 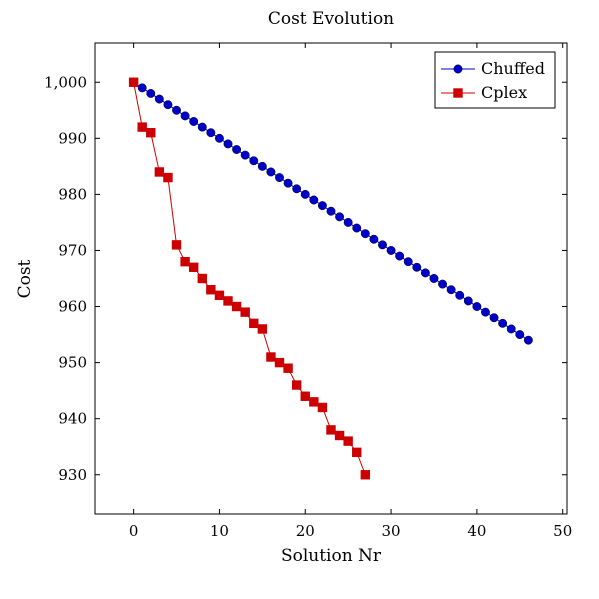 I want to click on y-tick-label: 1,000, so click(x=65, y=82).